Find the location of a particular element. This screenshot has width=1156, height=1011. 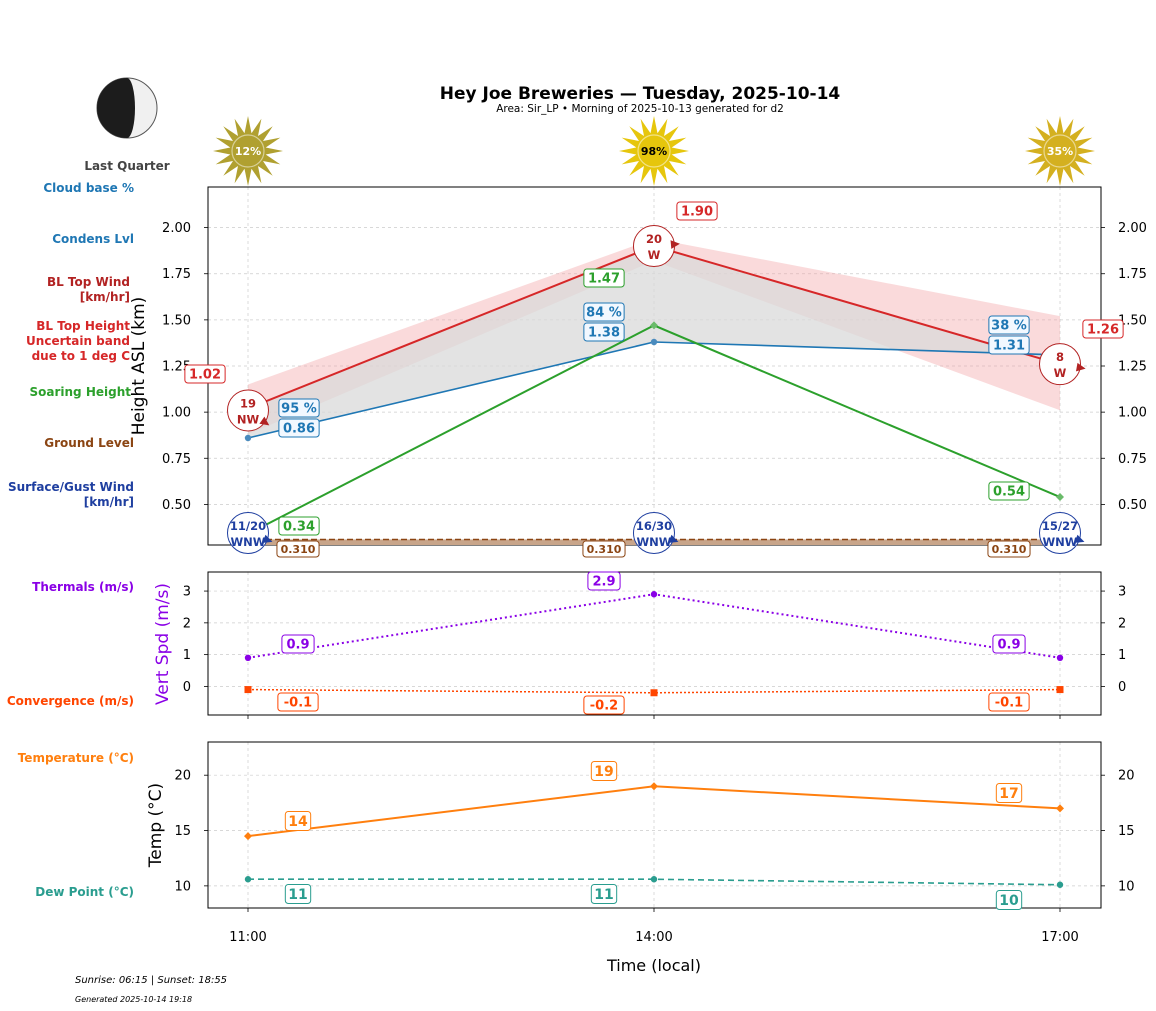

xtick-label: 14:00 is located at coordinates (653, 937).